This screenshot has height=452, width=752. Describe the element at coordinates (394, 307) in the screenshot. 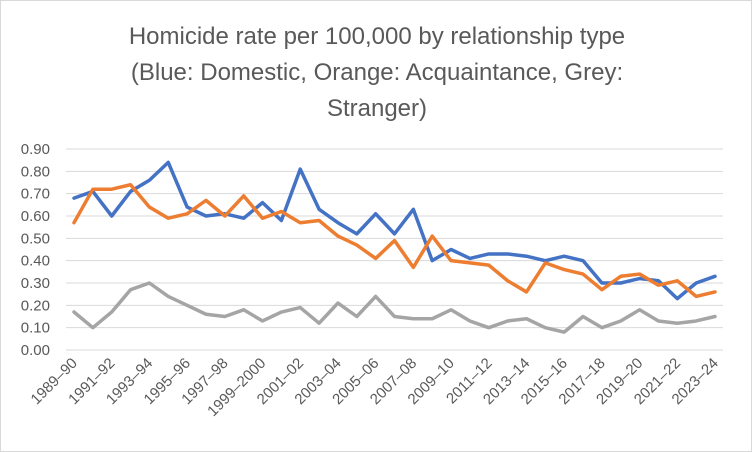

I see `series-line-stranger` at that location.